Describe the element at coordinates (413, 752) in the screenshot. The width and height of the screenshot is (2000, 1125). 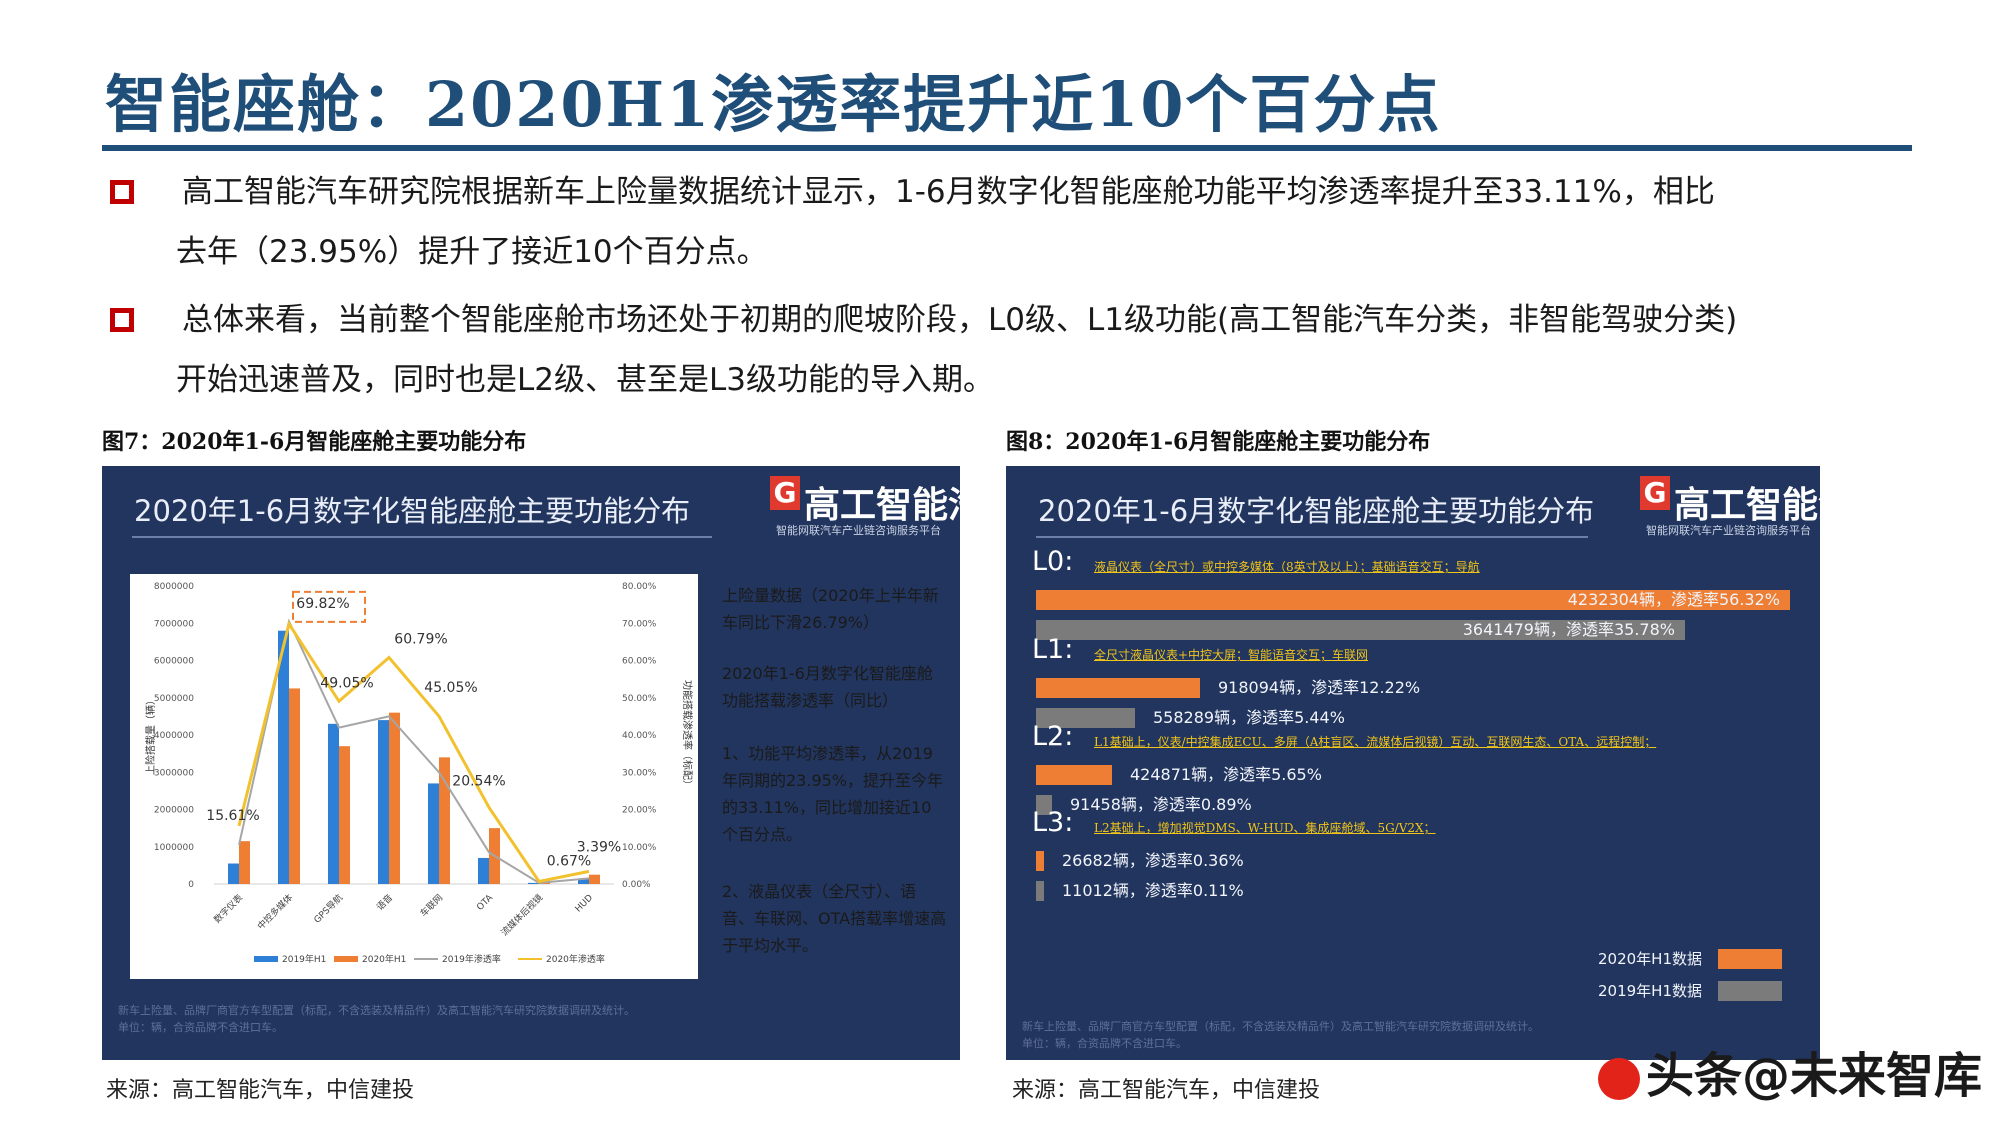
I see `line-2020-penetration` at that location.